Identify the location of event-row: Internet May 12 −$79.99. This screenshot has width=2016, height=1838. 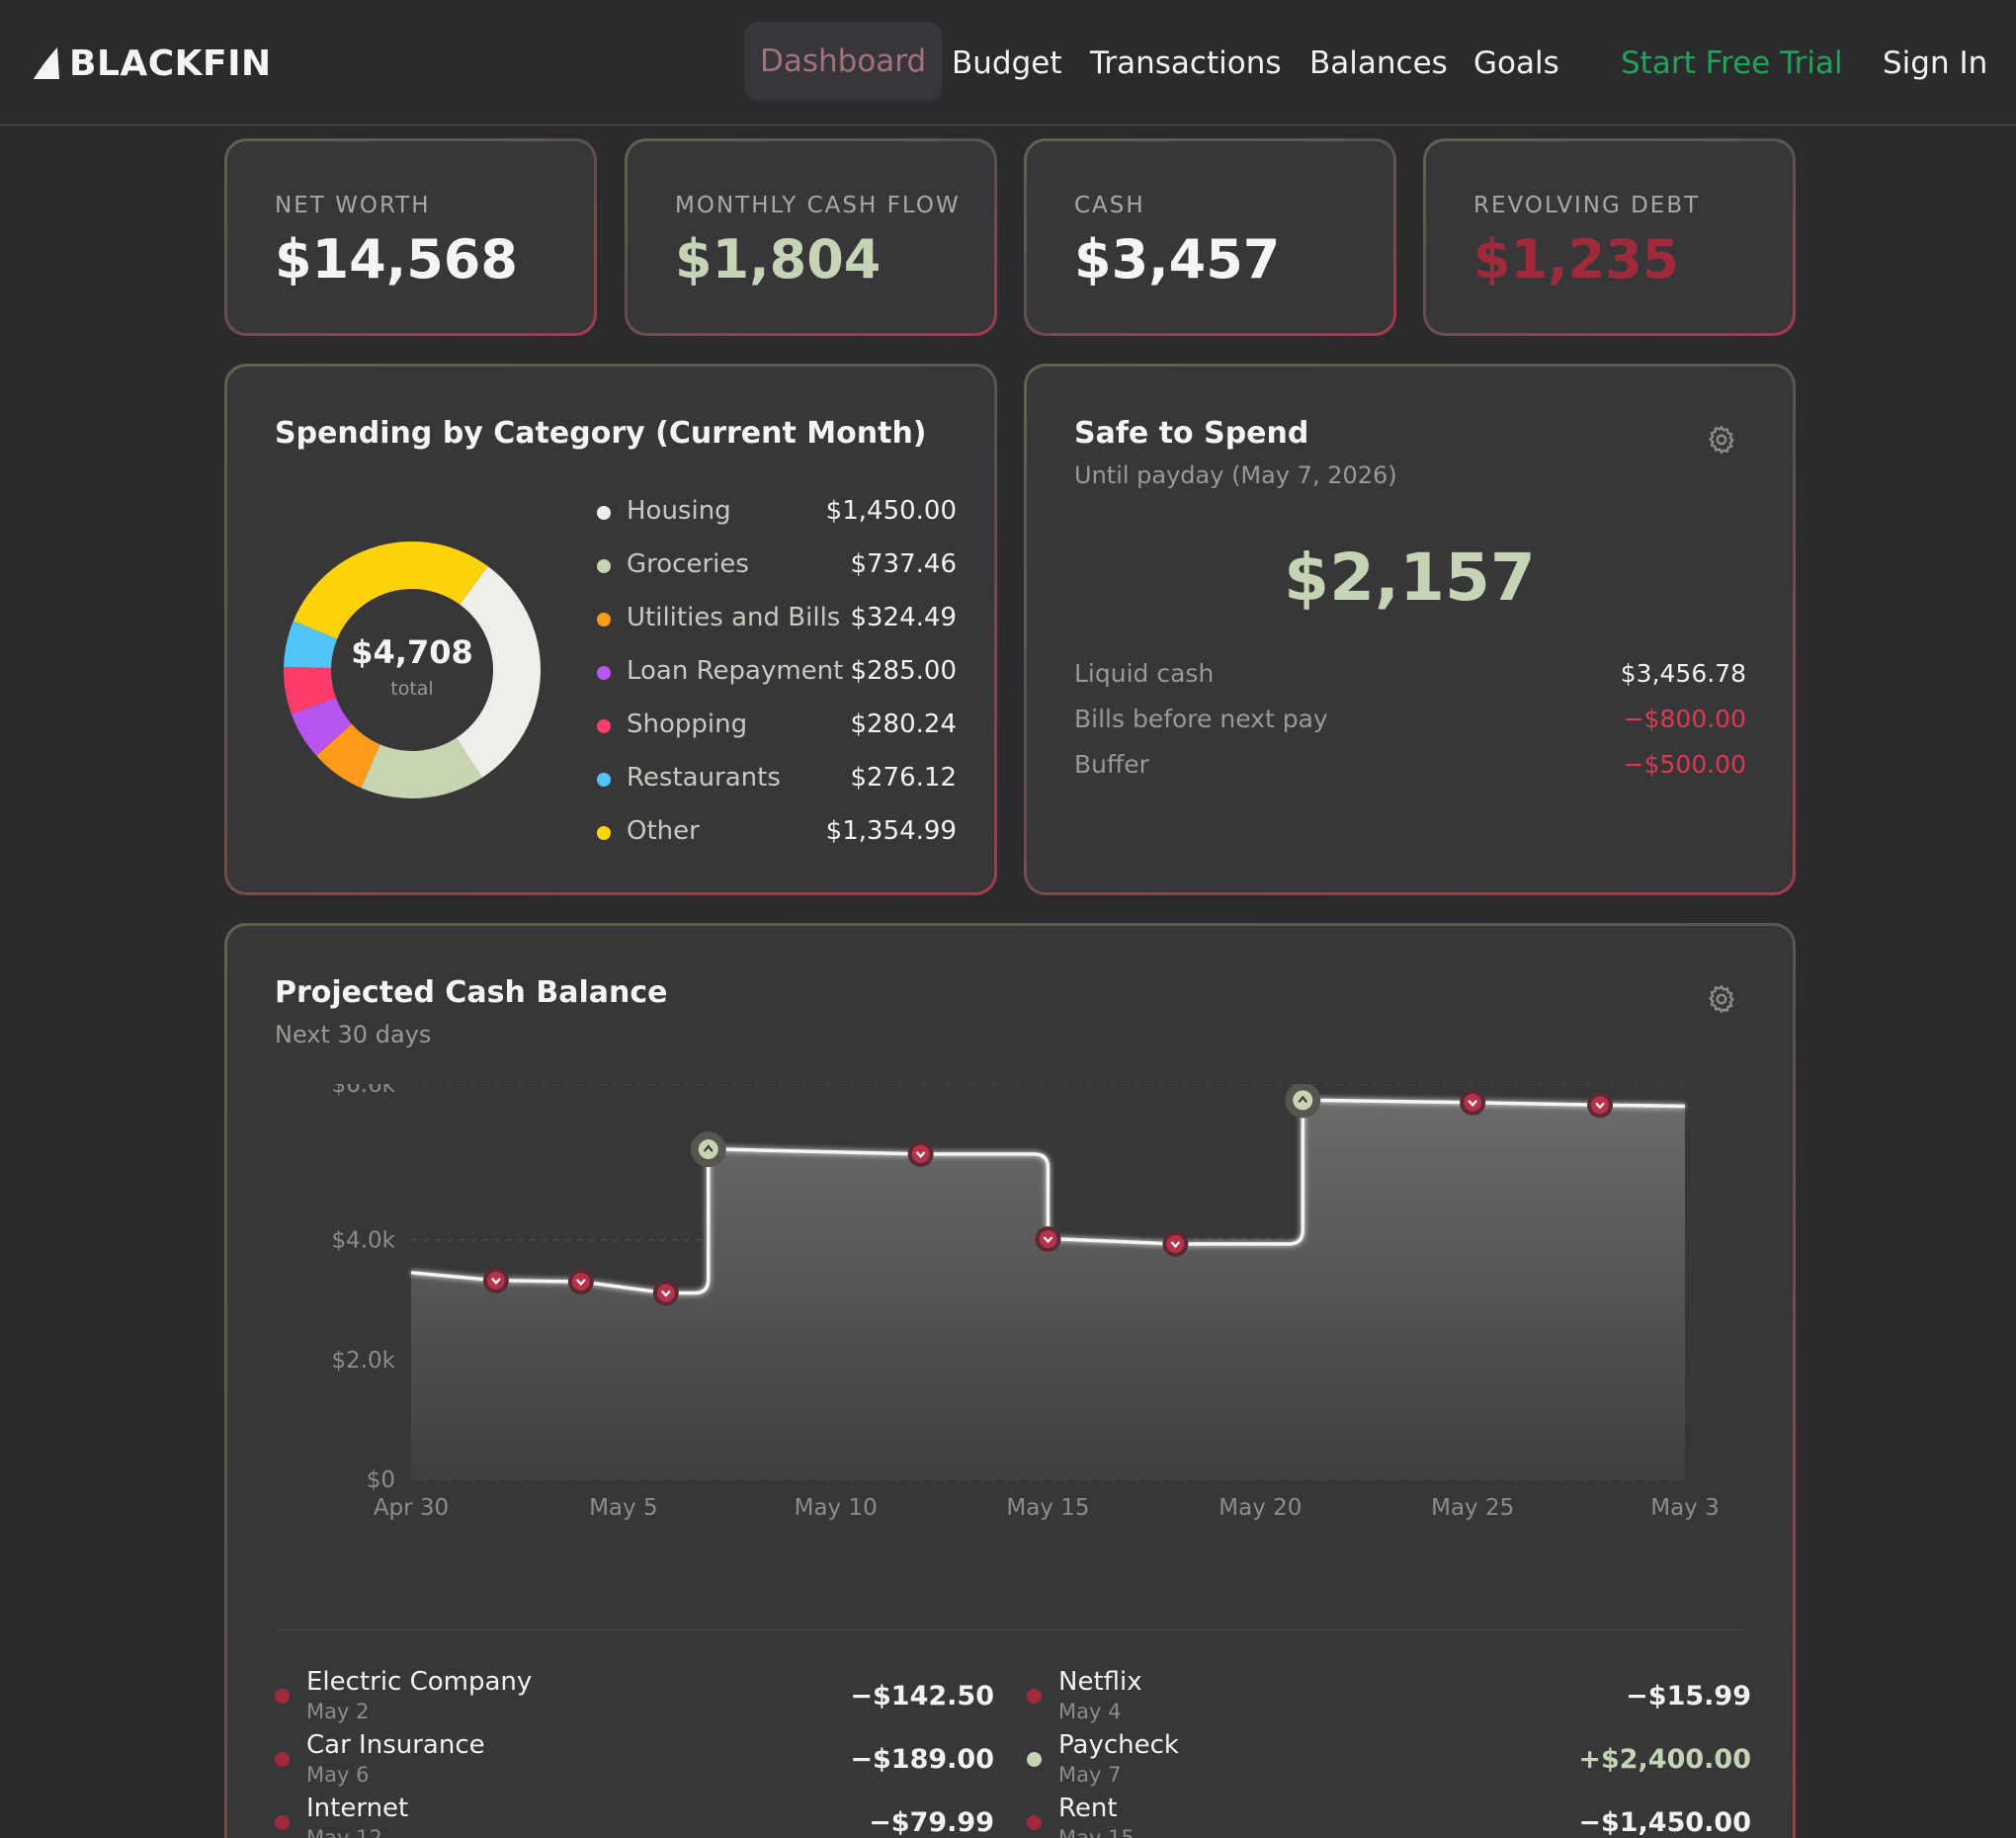
(634, 1816).